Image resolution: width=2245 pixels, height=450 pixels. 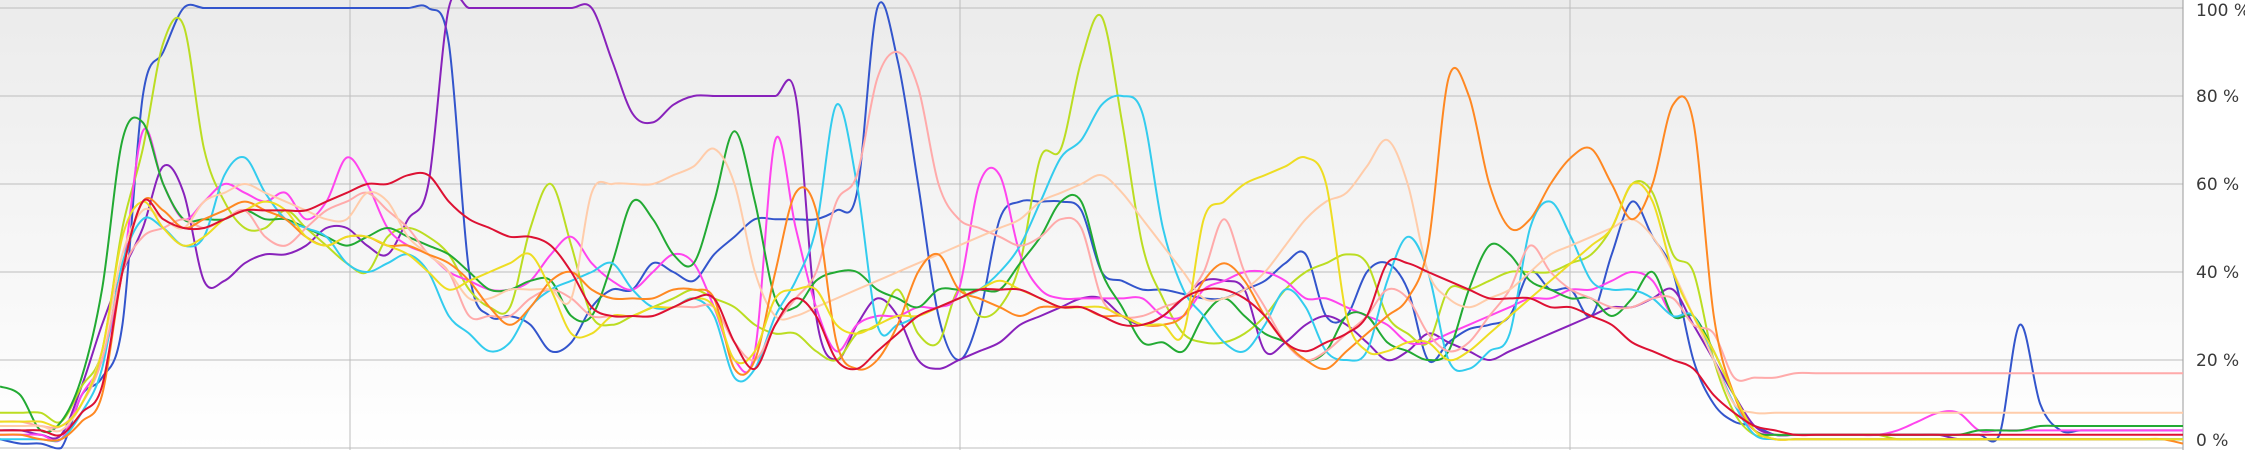 What do you see at coordinates (2217, 273) in the screenshot?
I see `y-tick-label: 40 %` at bounding box center [2217, 273].